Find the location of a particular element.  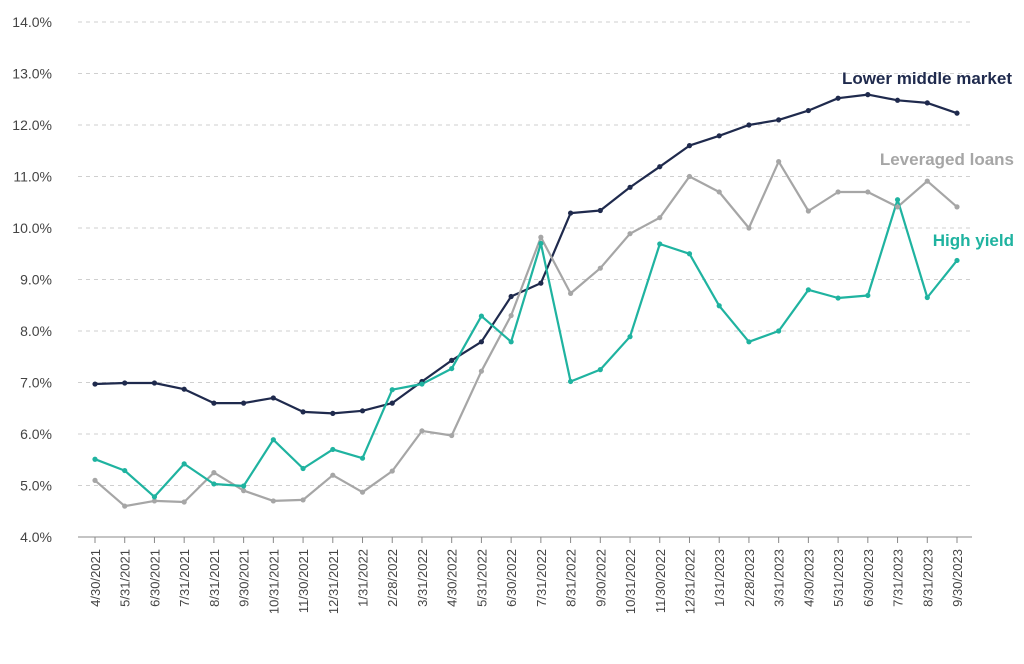

x-tick-label: 3/31/2022 is located at coordinates (422, 578).